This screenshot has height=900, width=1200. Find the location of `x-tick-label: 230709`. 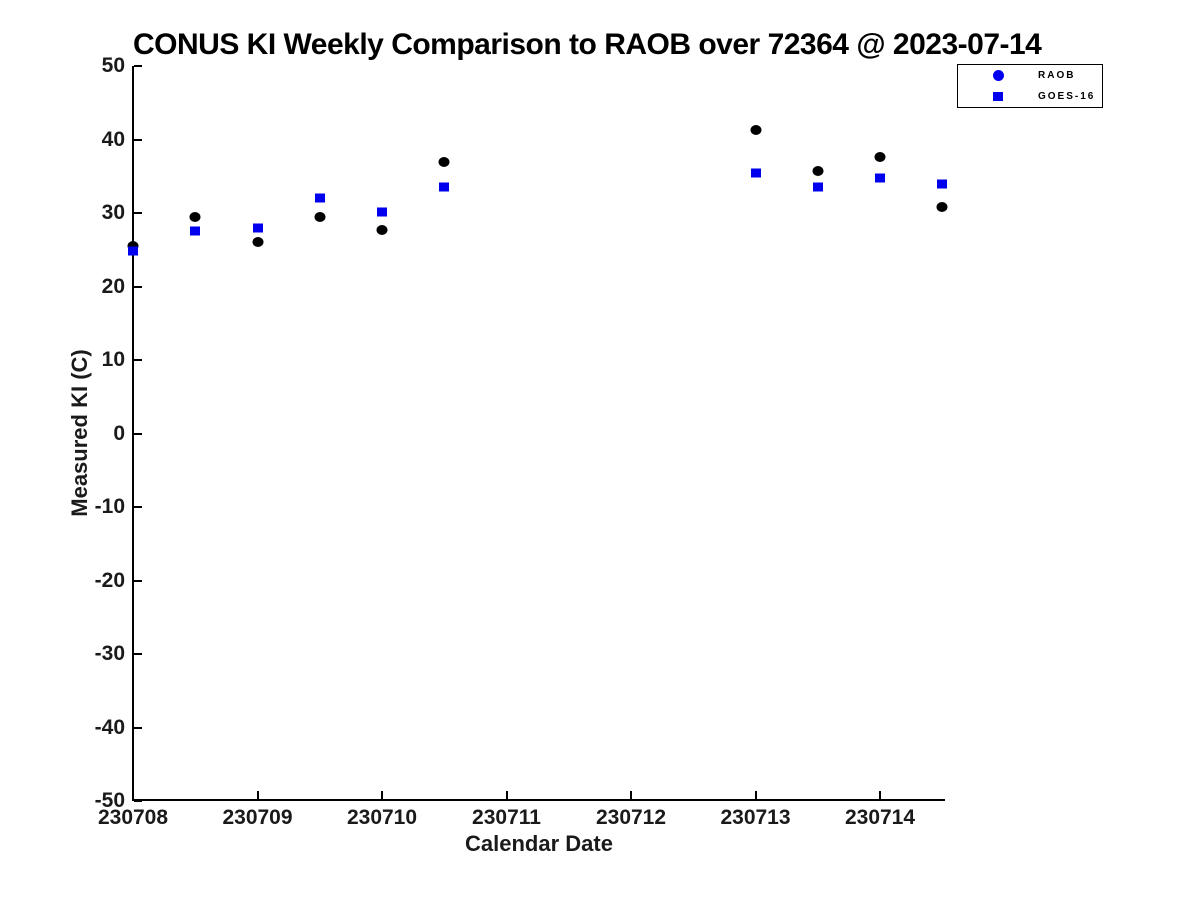

x-tick-label: 230709 is located at coordinates (257, 817).